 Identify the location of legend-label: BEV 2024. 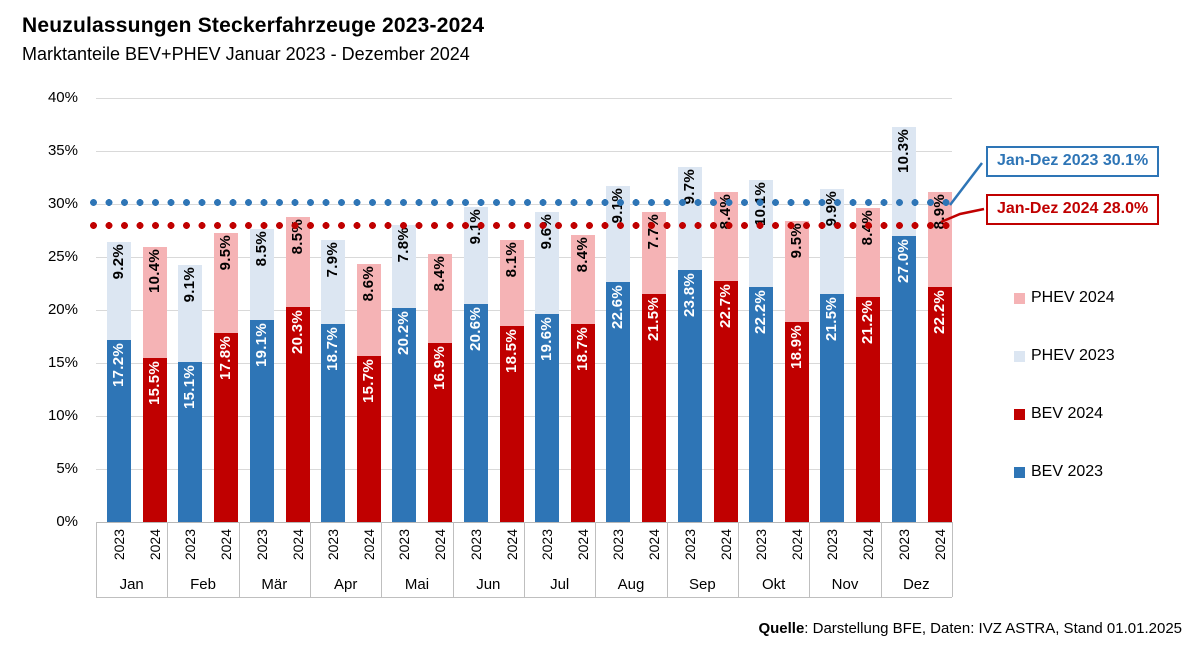
(1067, 413).